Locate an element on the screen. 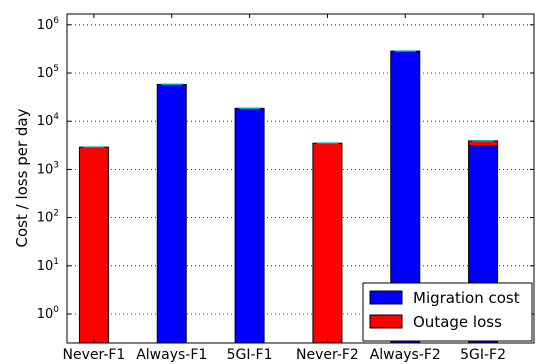 This screenshot has height=364, width=541. x-tick-label: Never-F1 is located at coordinates (93, 355).